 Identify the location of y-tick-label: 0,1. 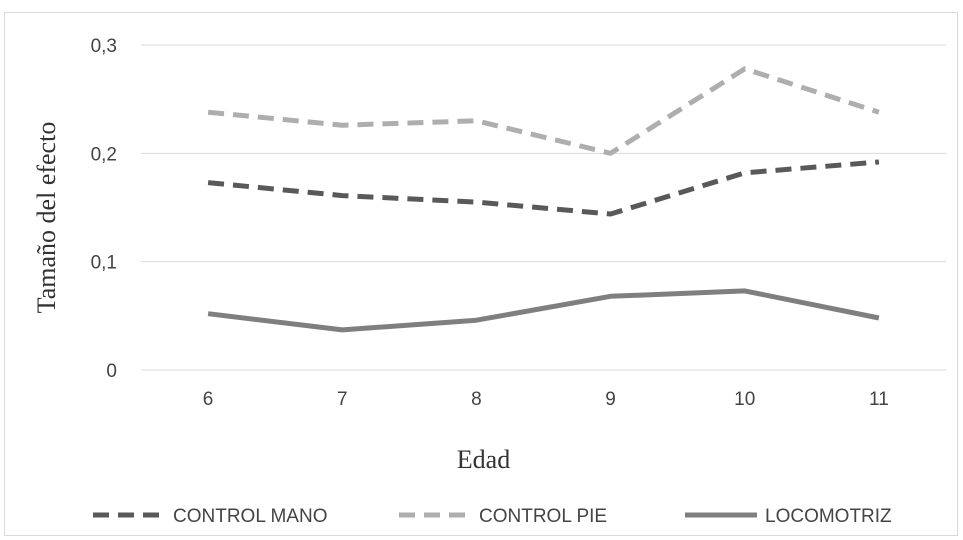
(104, 263).